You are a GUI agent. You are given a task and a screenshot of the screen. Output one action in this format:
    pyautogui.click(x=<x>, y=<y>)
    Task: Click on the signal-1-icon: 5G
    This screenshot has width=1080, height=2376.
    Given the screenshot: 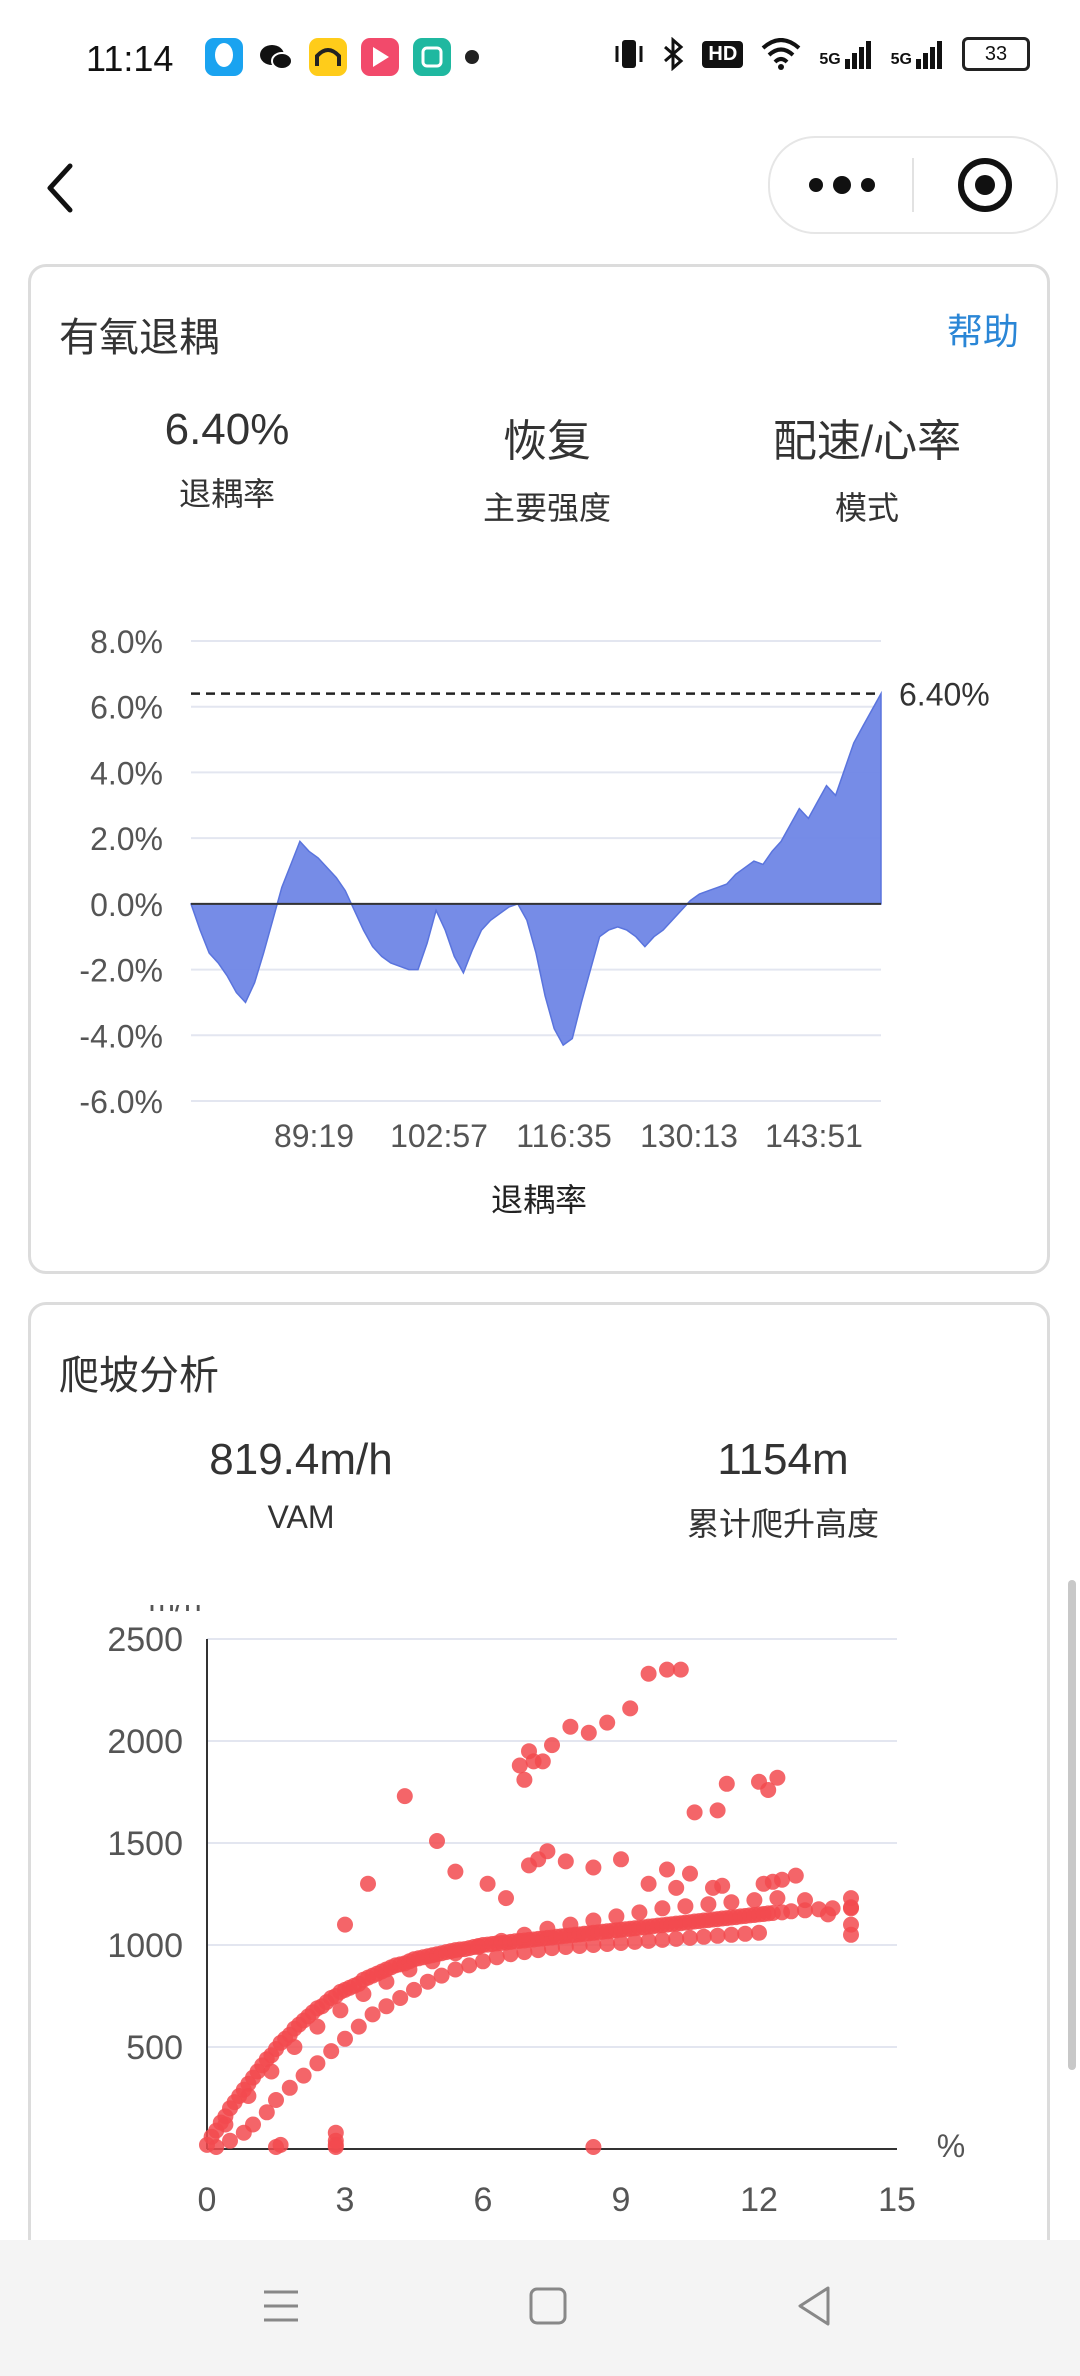 What is the action you would take?
    pyautogui.click(x=845, y=54)
    